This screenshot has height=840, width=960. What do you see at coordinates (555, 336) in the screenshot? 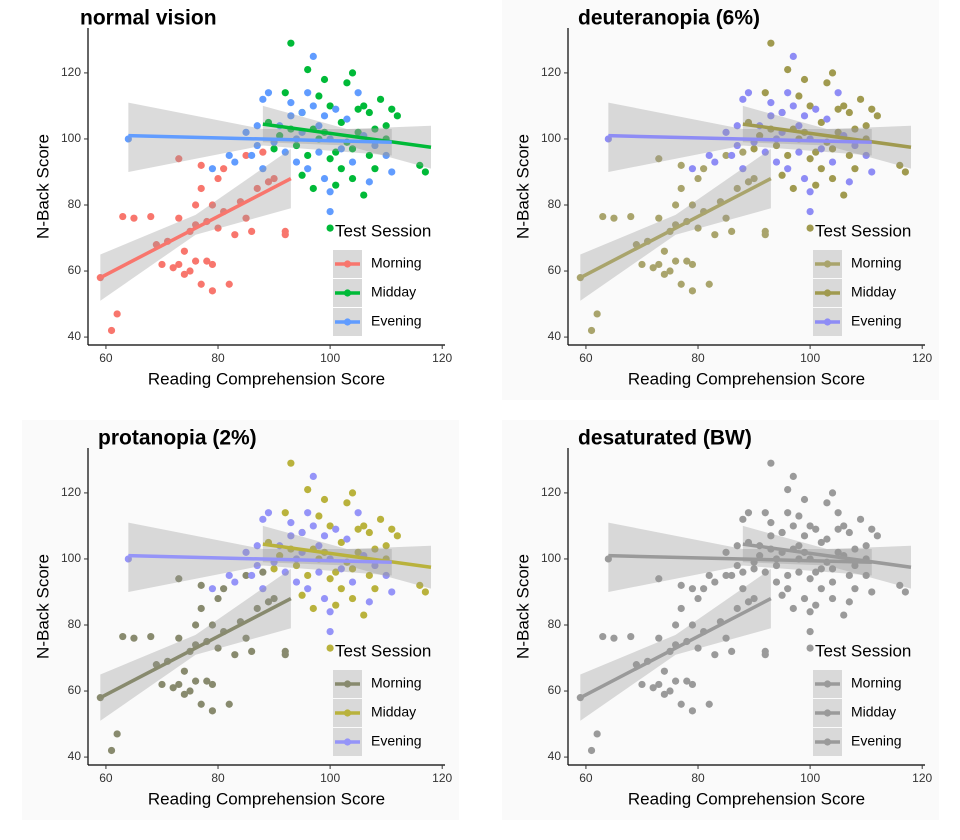
I see `y-tick-label: 40` at bounding box center [555, 336].